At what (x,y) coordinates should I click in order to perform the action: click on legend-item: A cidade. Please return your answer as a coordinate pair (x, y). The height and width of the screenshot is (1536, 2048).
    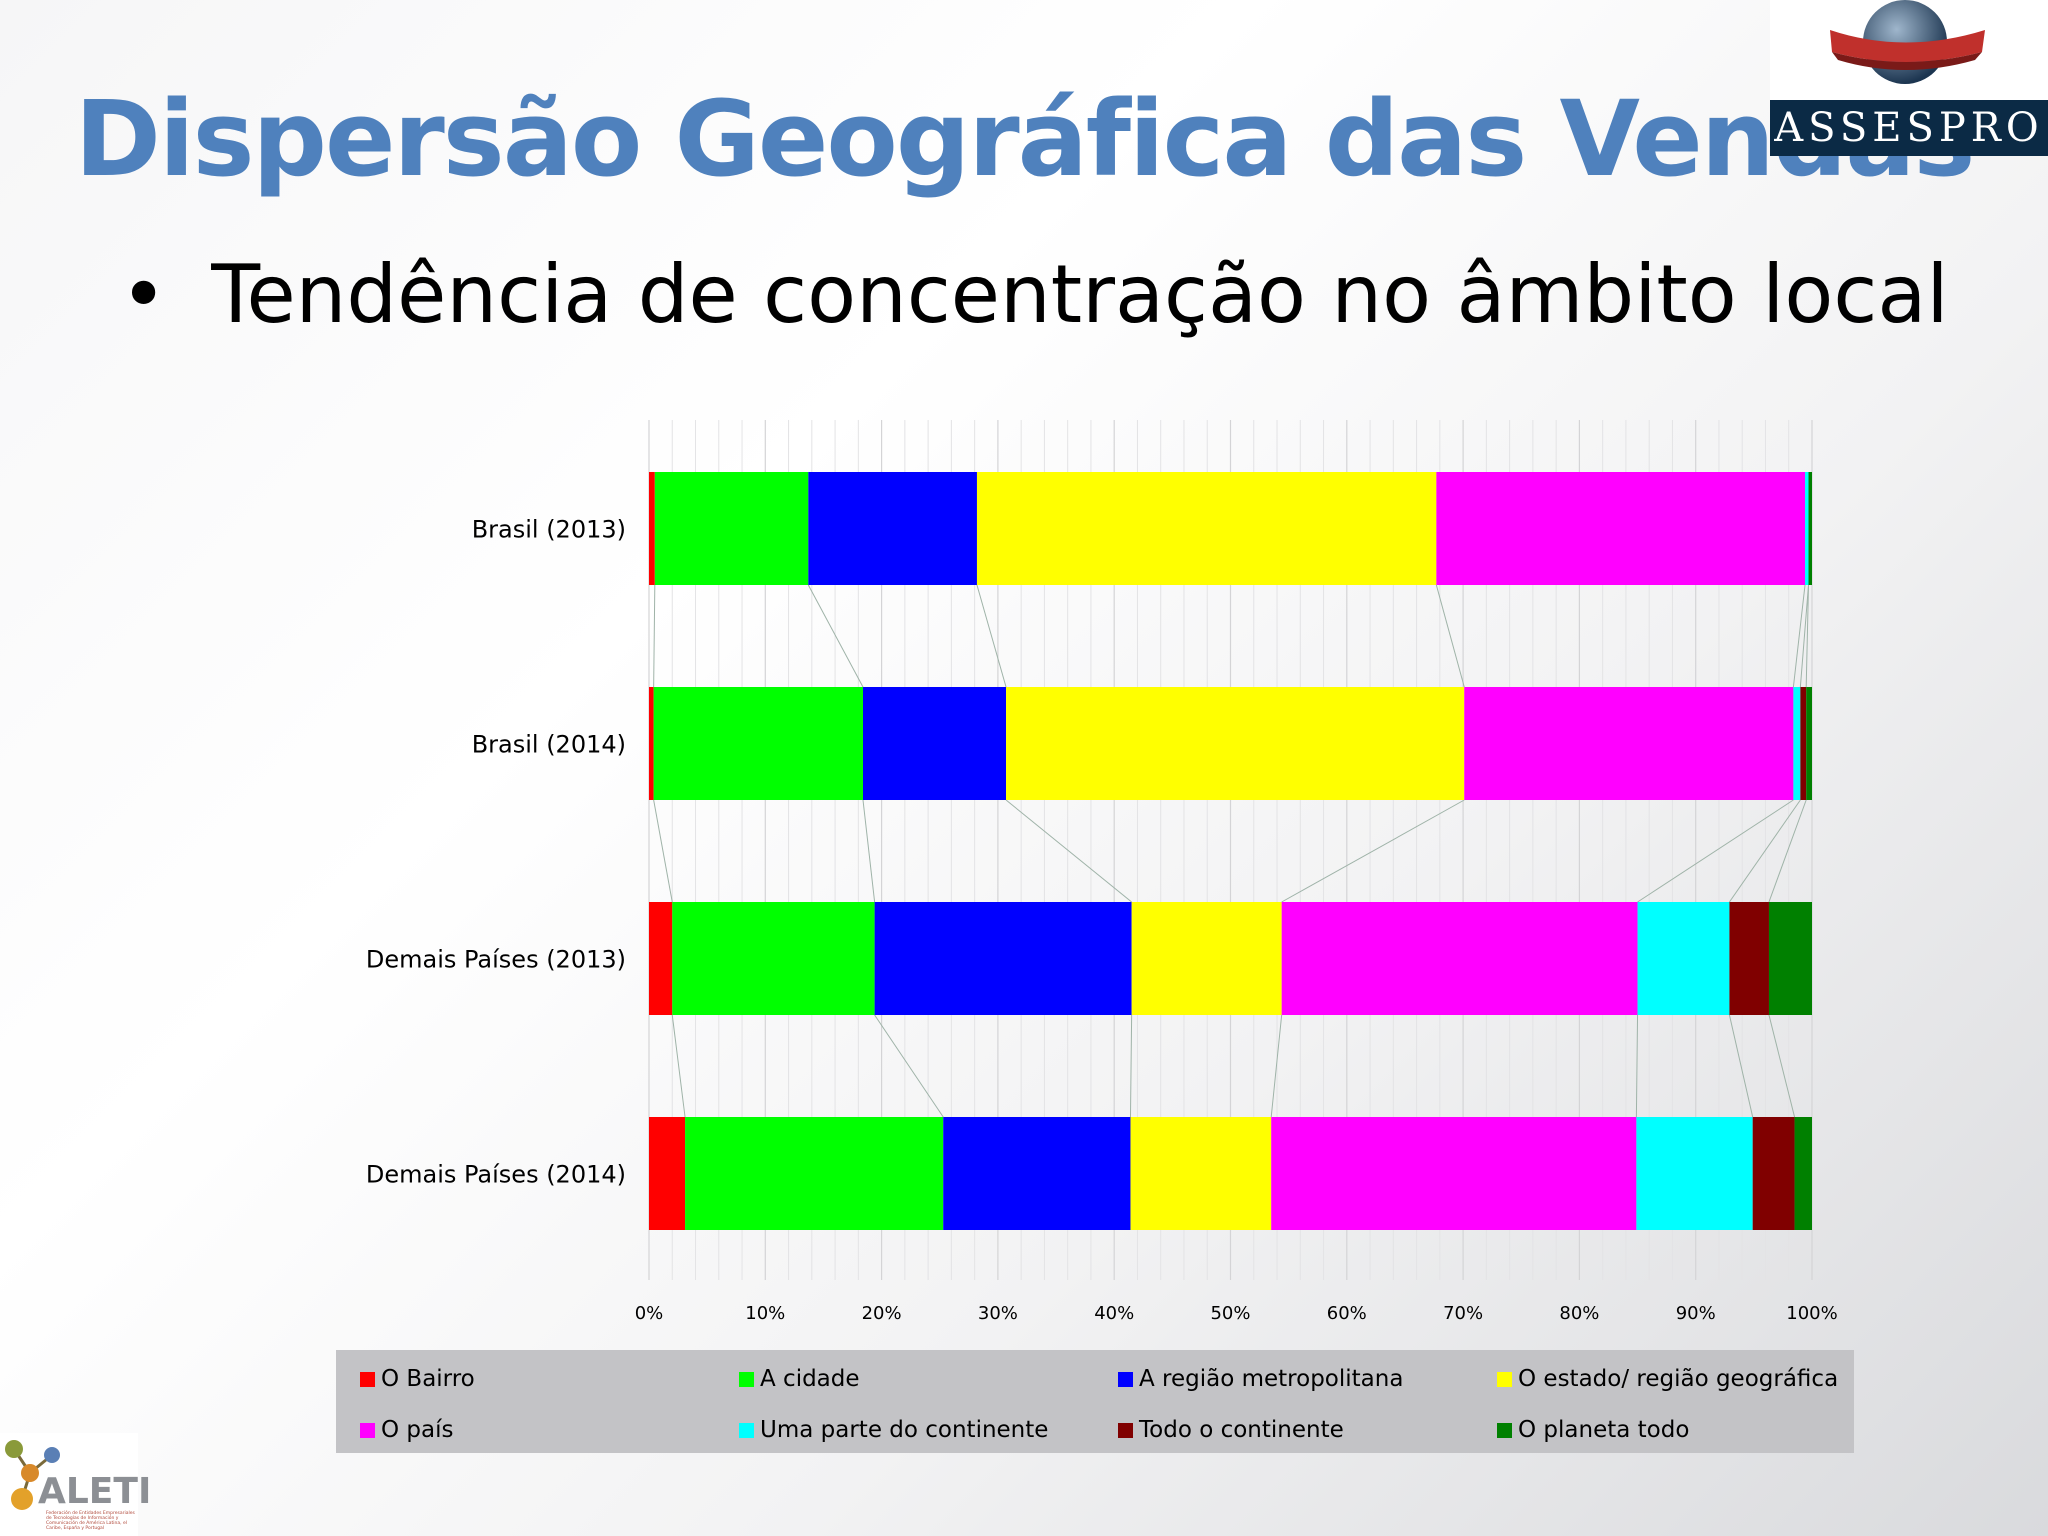
    Looking at the image, I should click on (799, 1379).